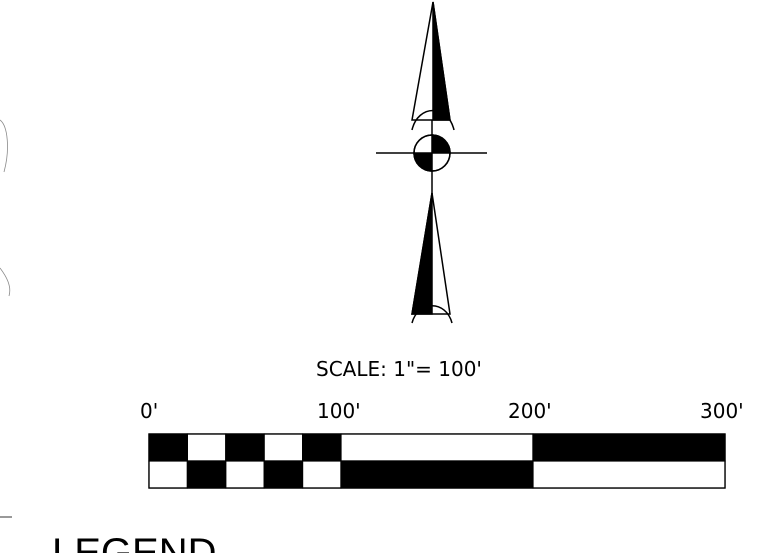  I want to click on north-lower-arc, so click(432, 314).